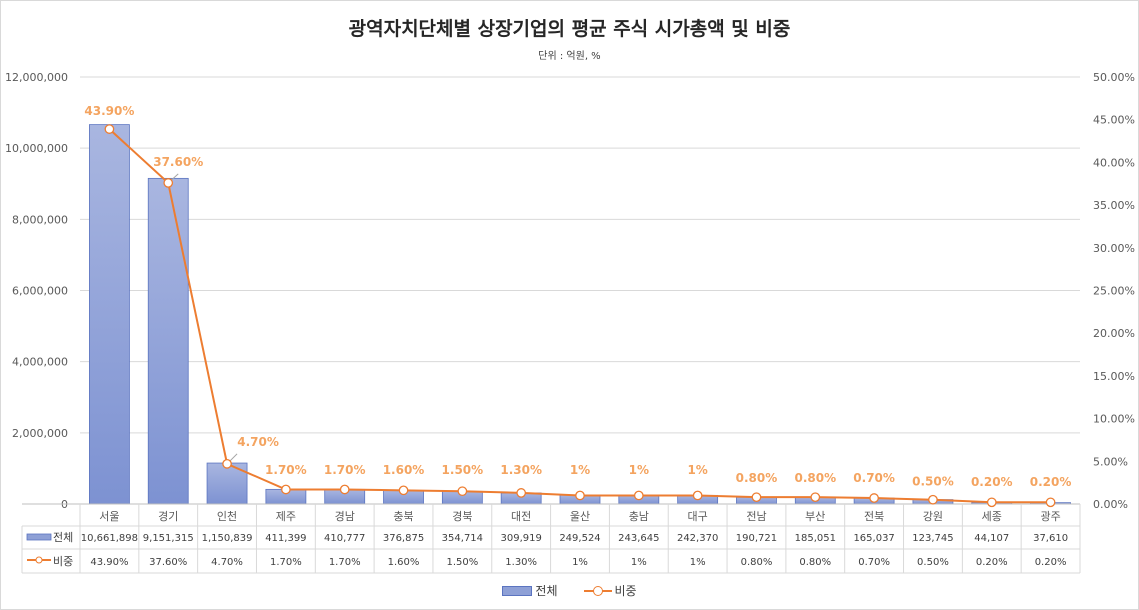 The height and width of the screenshot is (610, 1139). I want to click on y-right-tick-label: 0.00%, so click(1110, 504).